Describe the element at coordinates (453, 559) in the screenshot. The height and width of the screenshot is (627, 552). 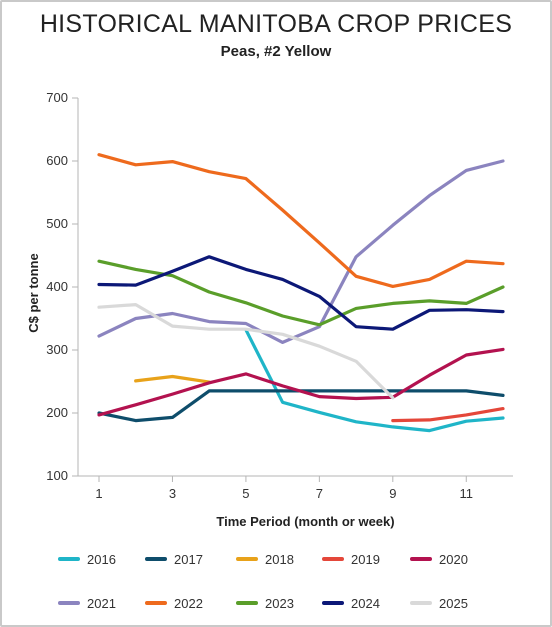
I see `legend-label: 2020` at that location.